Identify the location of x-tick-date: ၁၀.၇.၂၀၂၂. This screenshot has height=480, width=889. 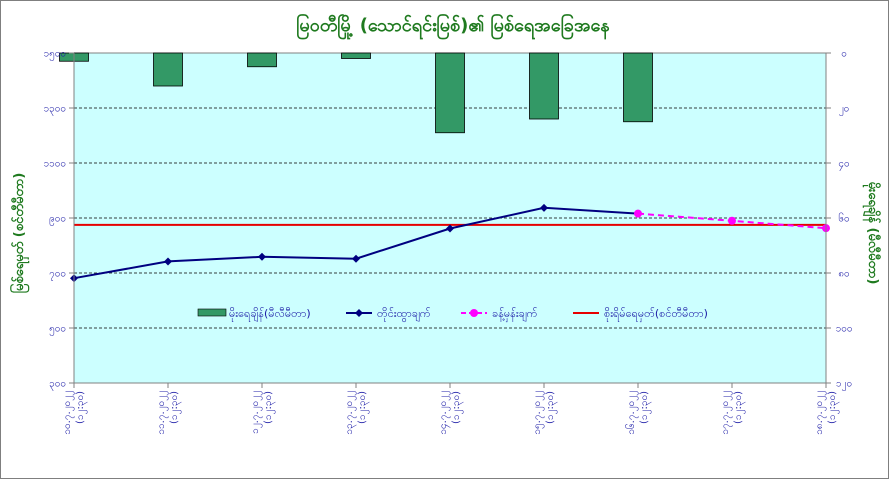
(68, 413).